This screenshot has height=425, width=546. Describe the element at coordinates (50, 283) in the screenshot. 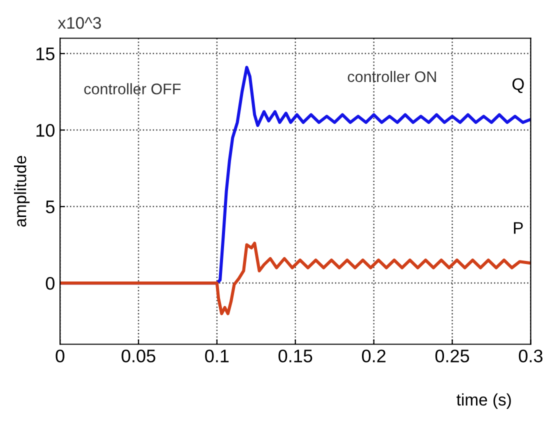

I see `y-tick-label: 0` at that location.